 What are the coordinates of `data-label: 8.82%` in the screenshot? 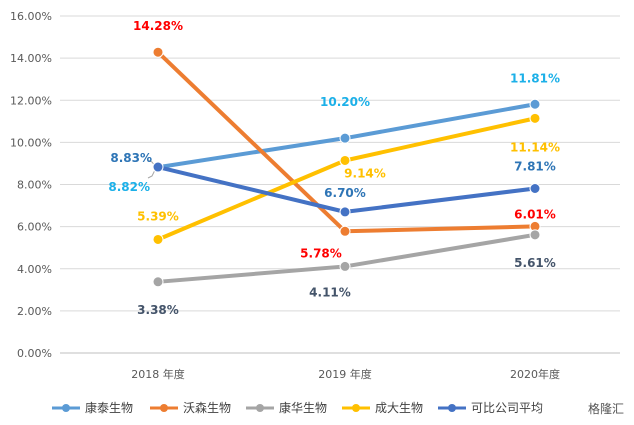 It's located at (129, 187).